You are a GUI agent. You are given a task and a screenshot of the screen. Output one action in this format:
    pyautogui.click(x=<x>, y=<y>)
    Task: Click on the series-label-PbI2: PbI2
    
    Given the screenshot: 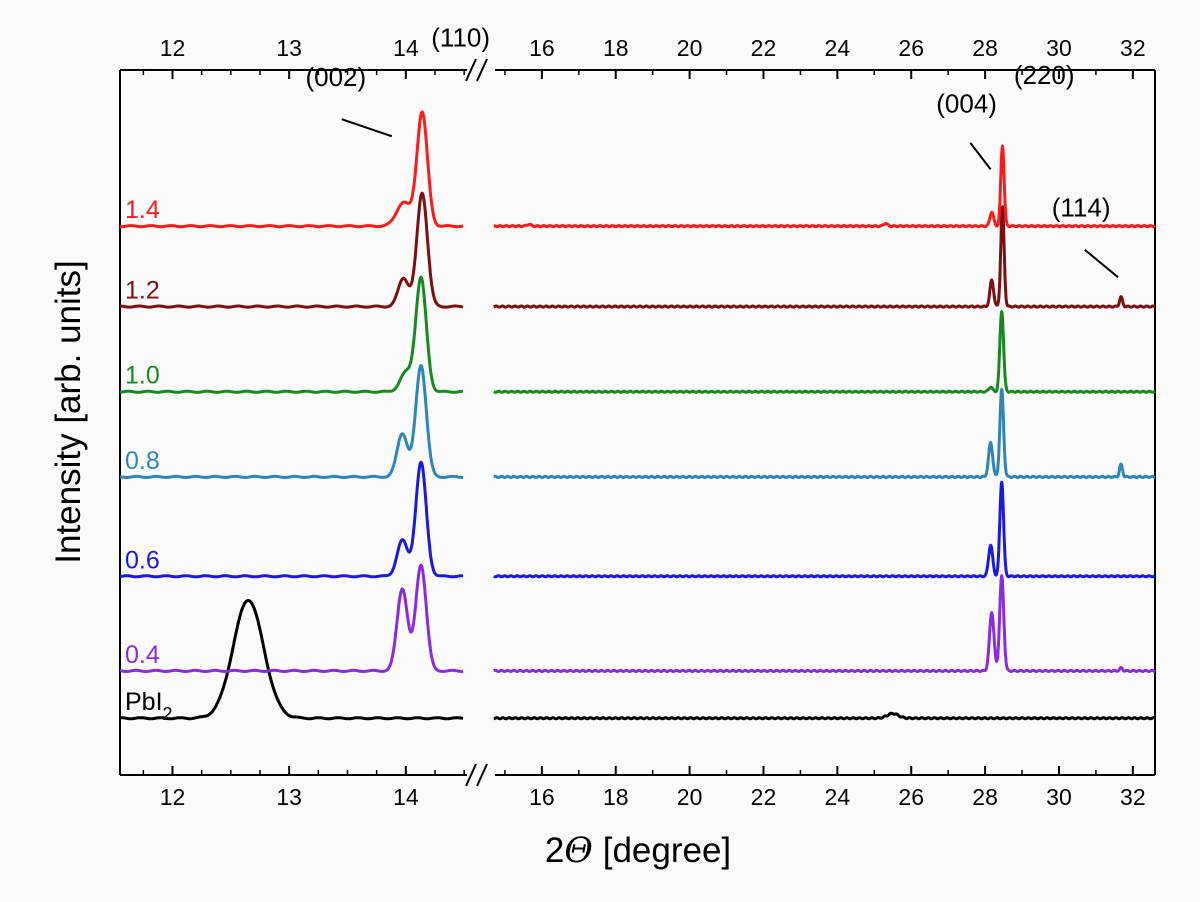 What is the action you would take?
    pyautogui.click(x=149, y=706)
    